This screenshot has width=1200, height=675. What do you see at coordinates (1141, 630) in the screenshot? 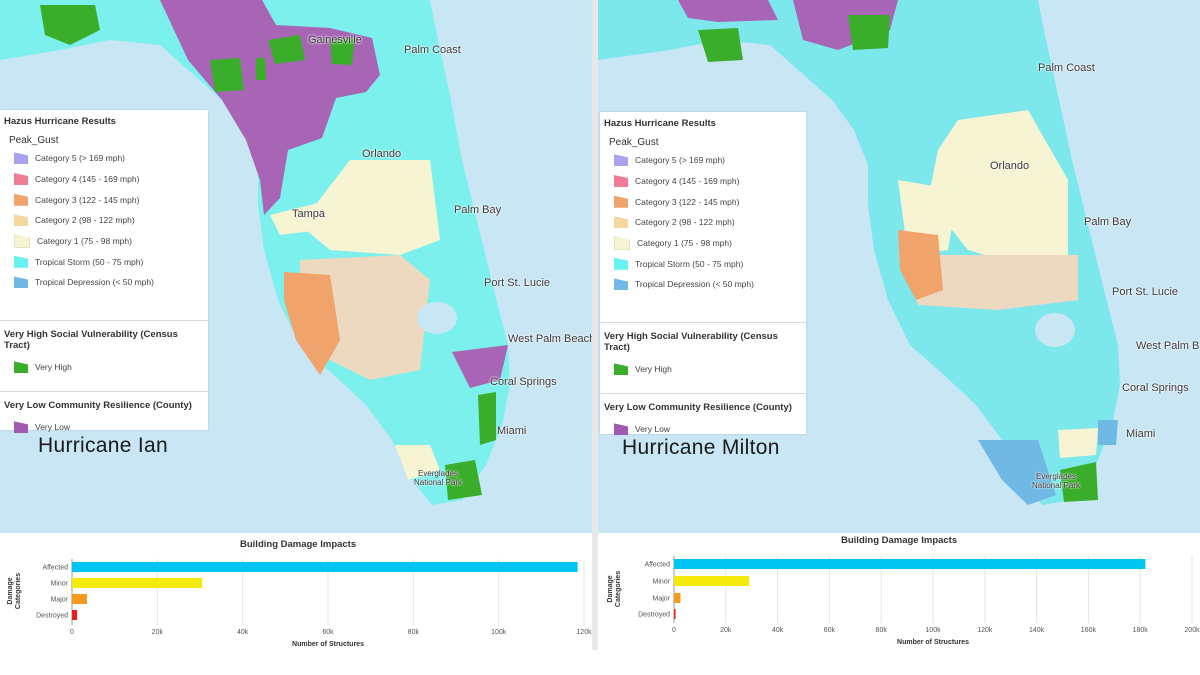
I see `x-tick-label: 180k` at bounding box center [1141, 630].